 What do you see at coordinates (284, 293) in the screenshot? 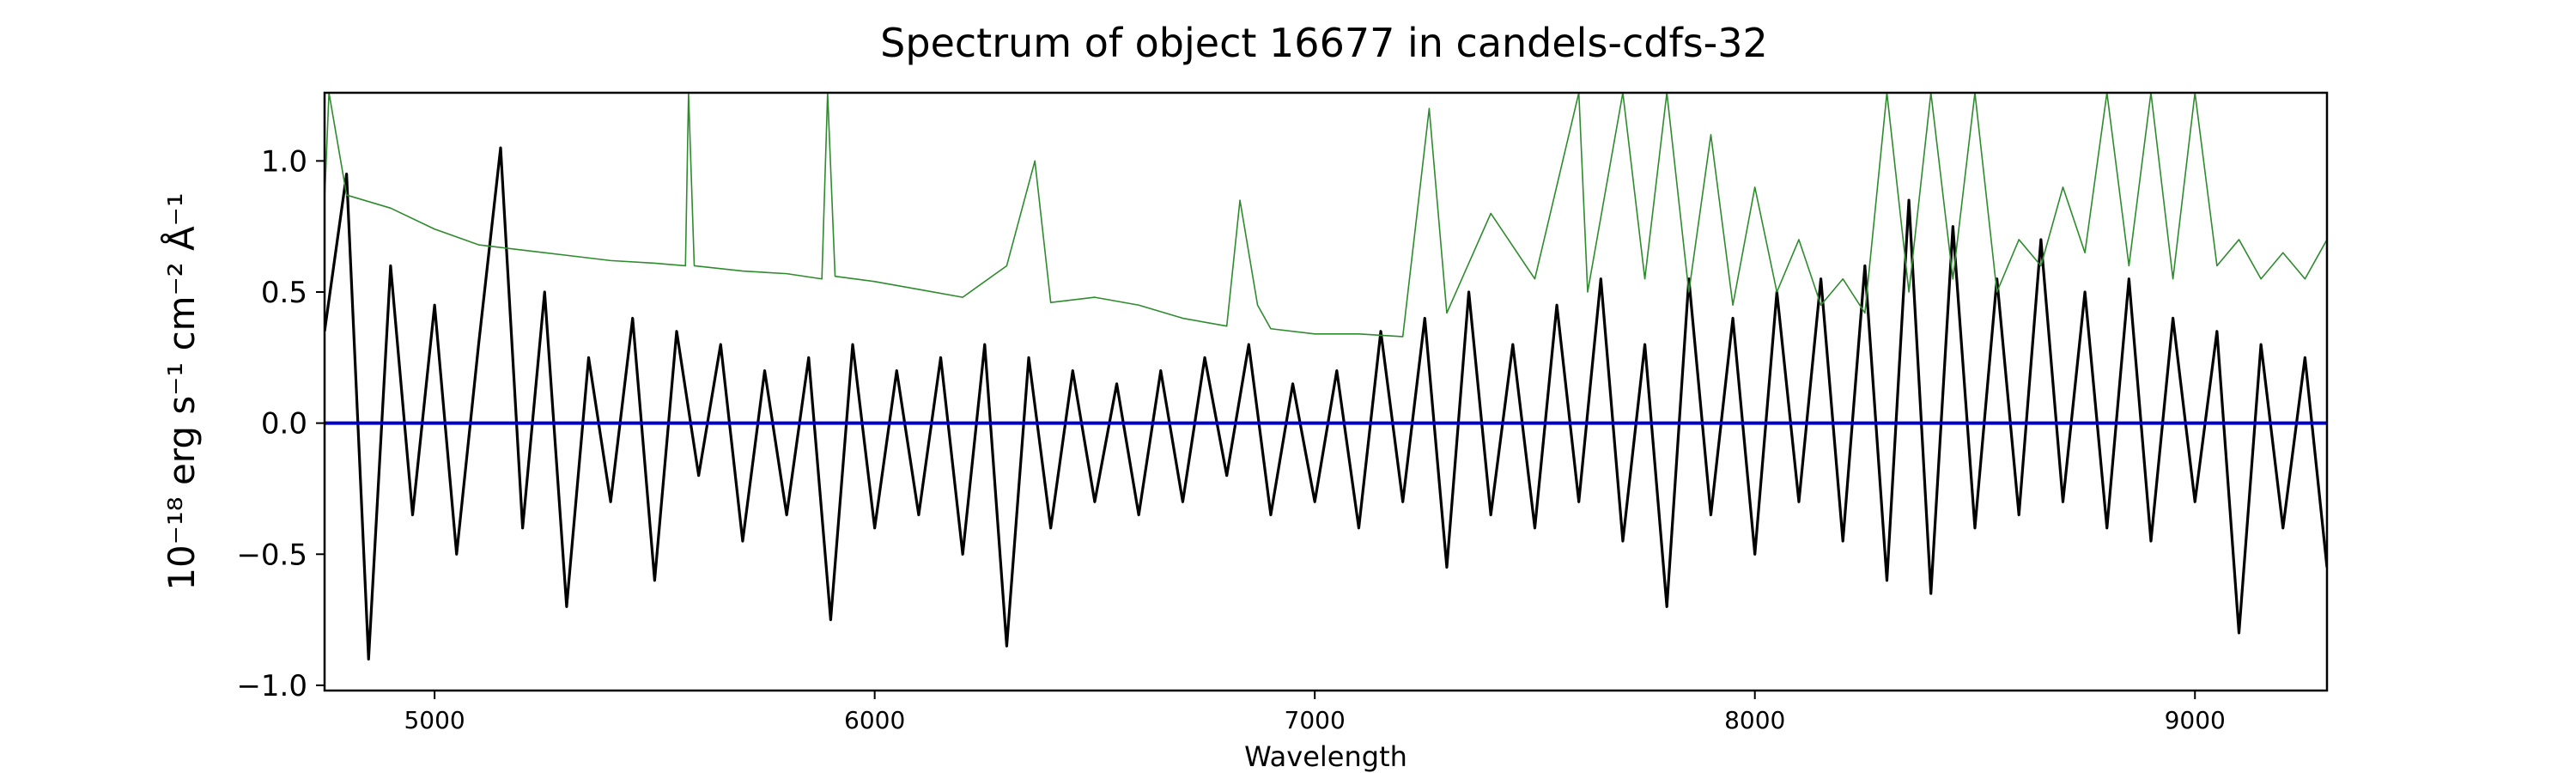
I see `y-tick-label: 0.5` at bounding box center [284, 293].